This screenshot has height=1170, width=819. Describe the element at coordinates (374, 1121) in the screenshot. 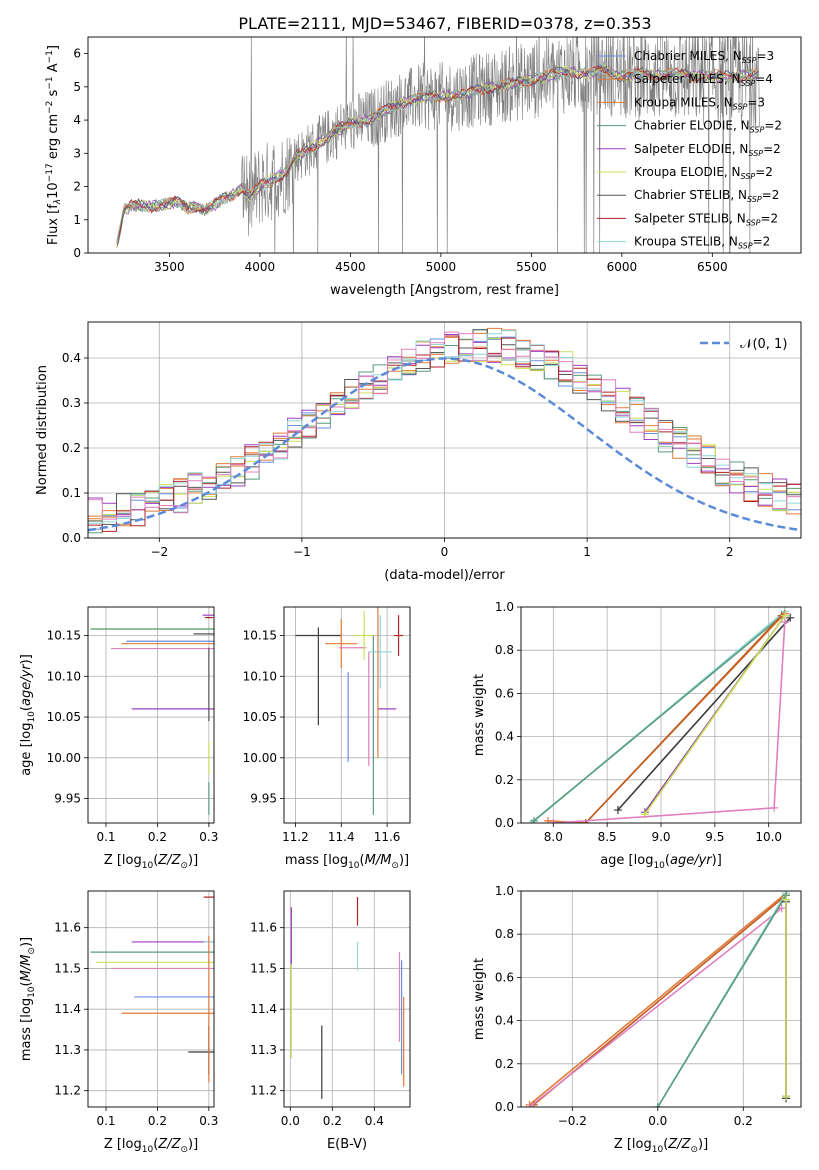

I see `x-tick-label: 0.4` at that location.